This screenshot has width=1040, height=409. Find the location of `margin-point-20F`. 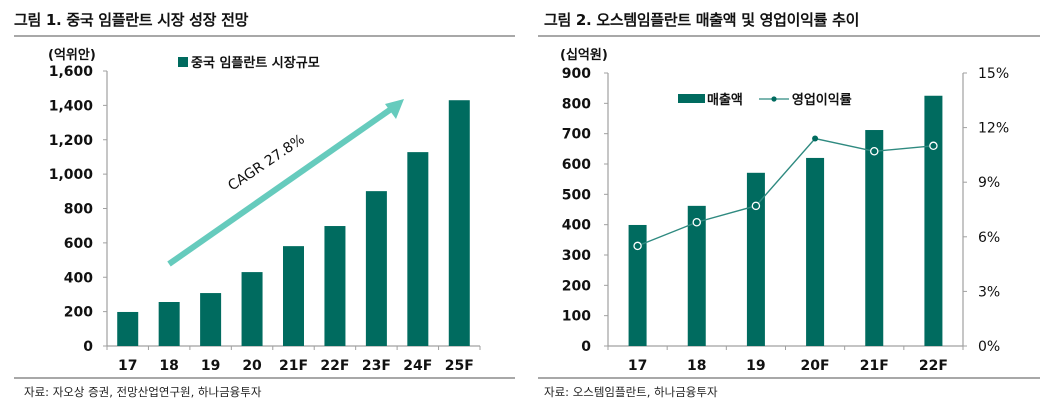

margin-point-20F is located at coordinates (815, 138).